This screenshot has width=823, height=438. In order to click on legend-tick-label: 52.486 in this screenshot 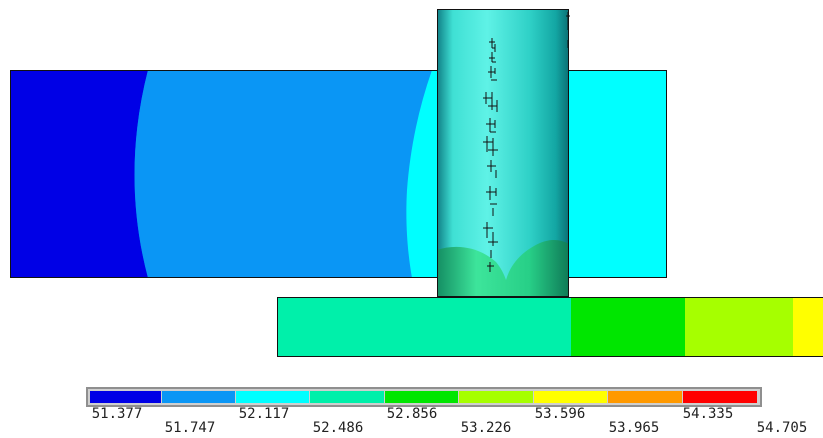, I will do `click(338, 428)`.